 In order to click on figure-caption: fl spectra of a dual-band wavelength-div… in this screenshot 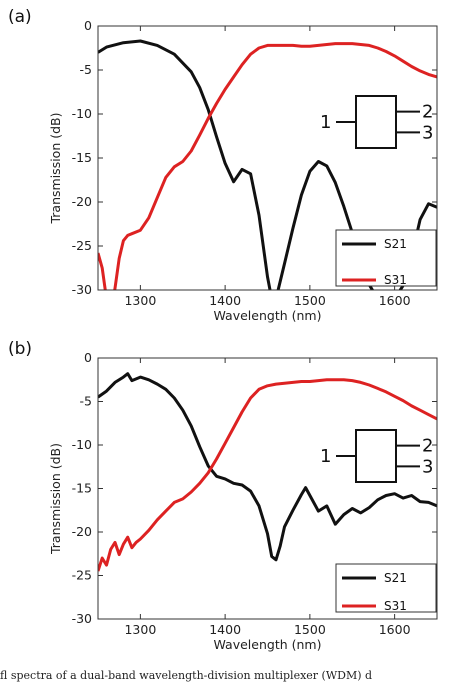, I will do `click(186, 675)`.